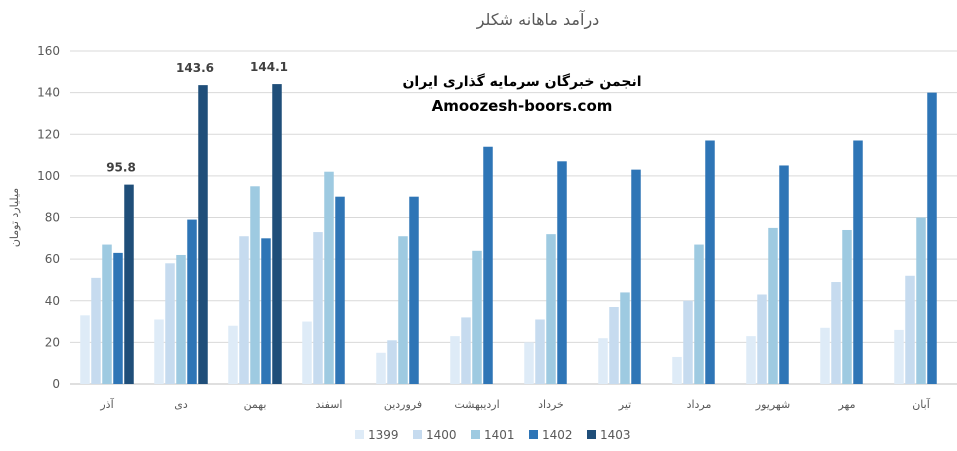 This screenshot has height=451, width=957. What do you see at coordinates (181, 404) in the screenshot?
I see `x-category-label: دی` at bounding box center [181, 404].